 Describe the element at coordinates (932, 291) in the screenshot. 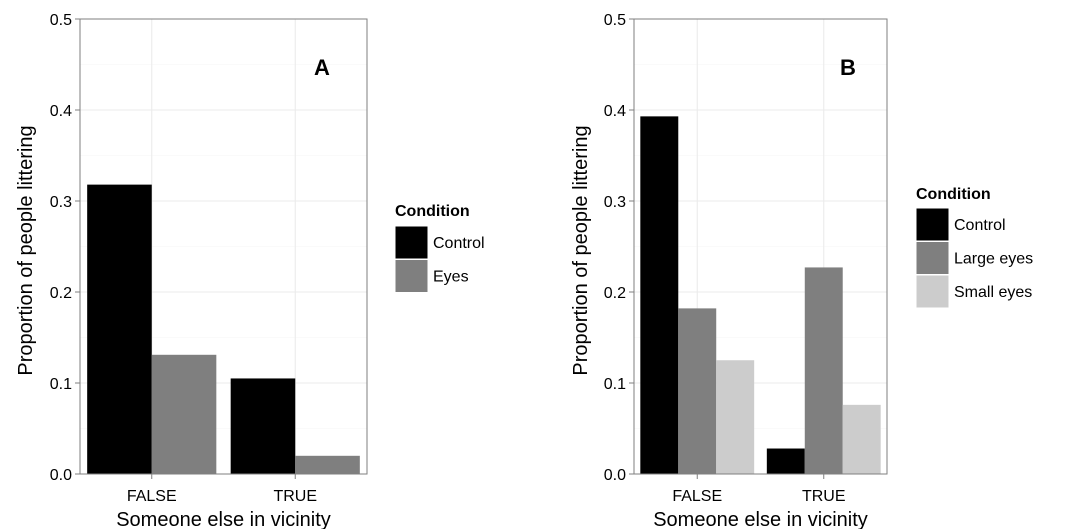

I see `legend-swatch-small-eyes` at that location.